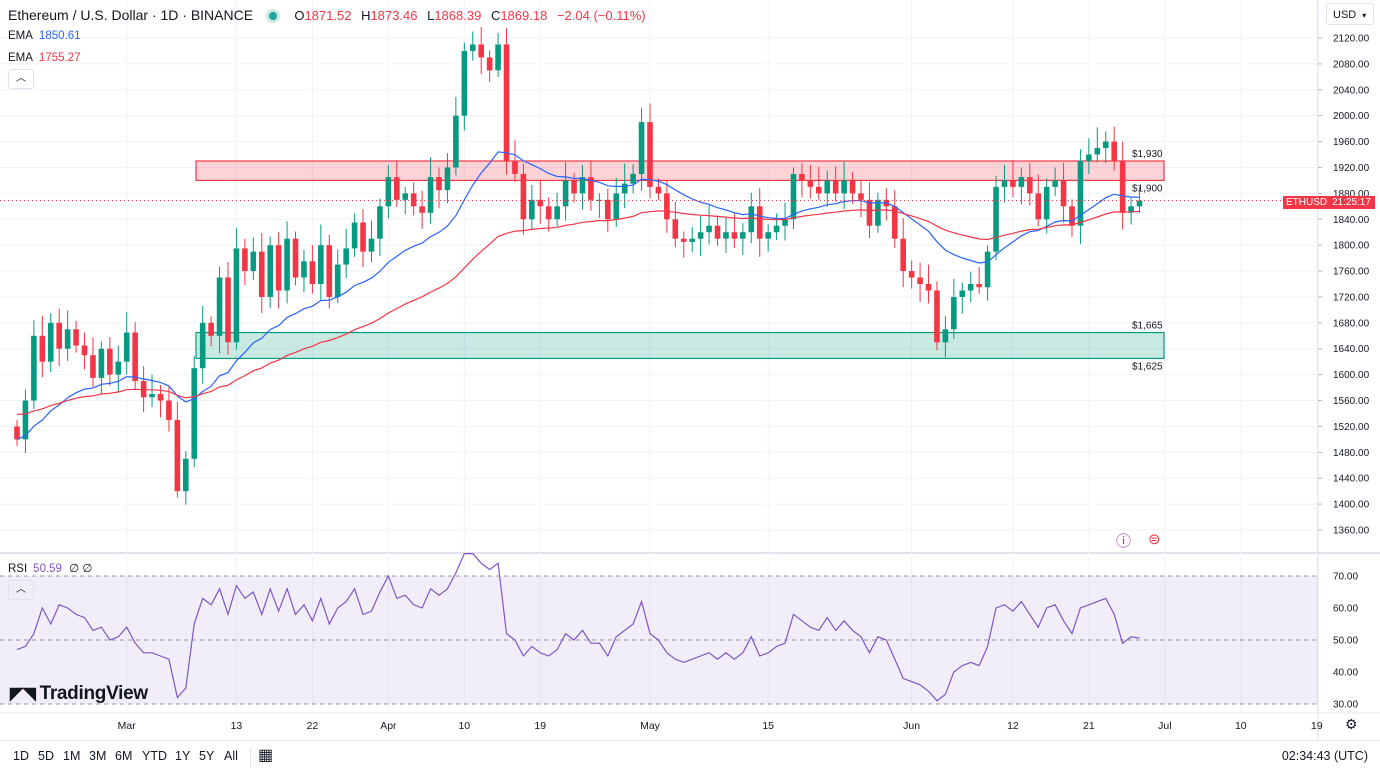 The width and height of the screenshot is (1380, 777). I want to click on x-tick-label: 12, so click(1013, 726).